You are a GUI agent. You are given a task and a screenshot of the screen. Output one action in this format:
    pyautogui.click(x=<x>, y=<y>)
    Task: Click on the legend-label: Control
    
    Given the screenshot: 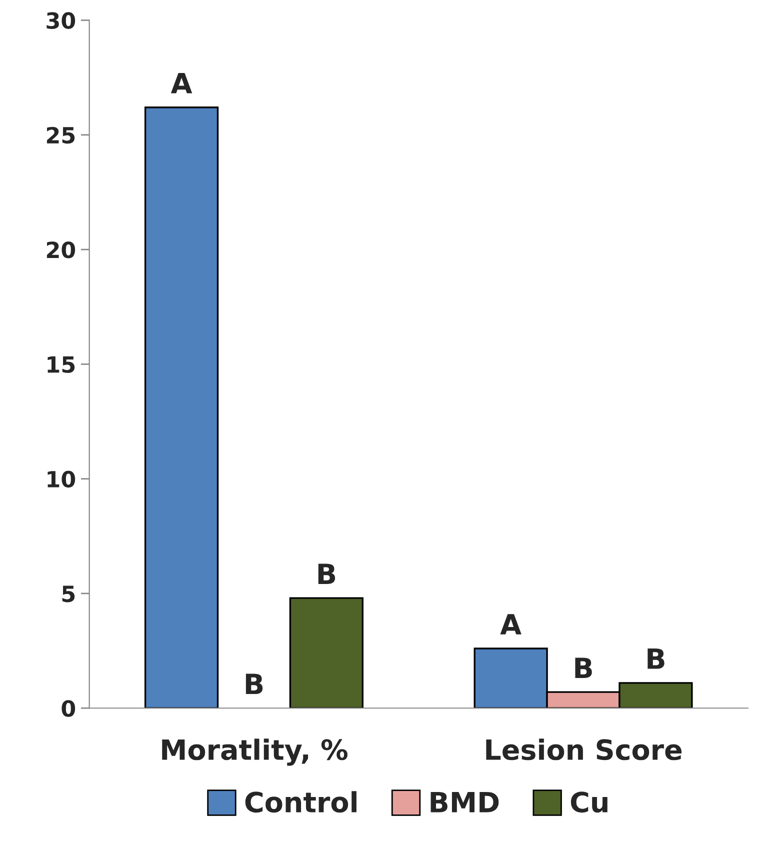 What is the action you would take?
    pyautogui.click(x=300, y=802)
    